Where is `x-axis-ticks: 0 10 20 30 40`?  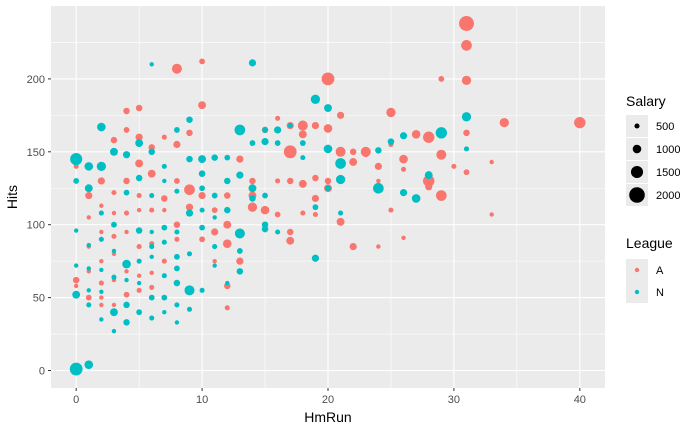
x-axis-ticks: 0 10 20 30 40 is located at coordinates (329, 397).